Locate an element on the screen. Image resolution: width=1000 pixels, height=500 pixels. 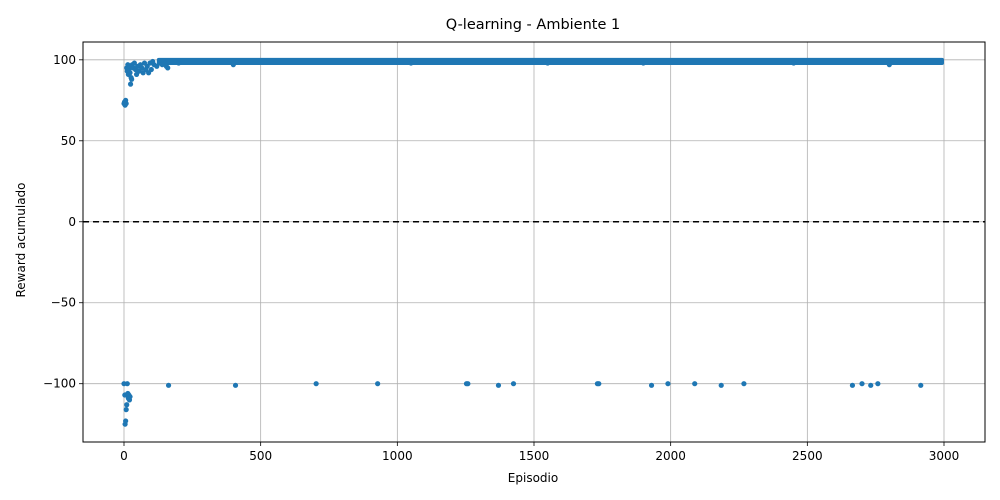
x-tick-label: 0 is located at coordinates (124, 456).